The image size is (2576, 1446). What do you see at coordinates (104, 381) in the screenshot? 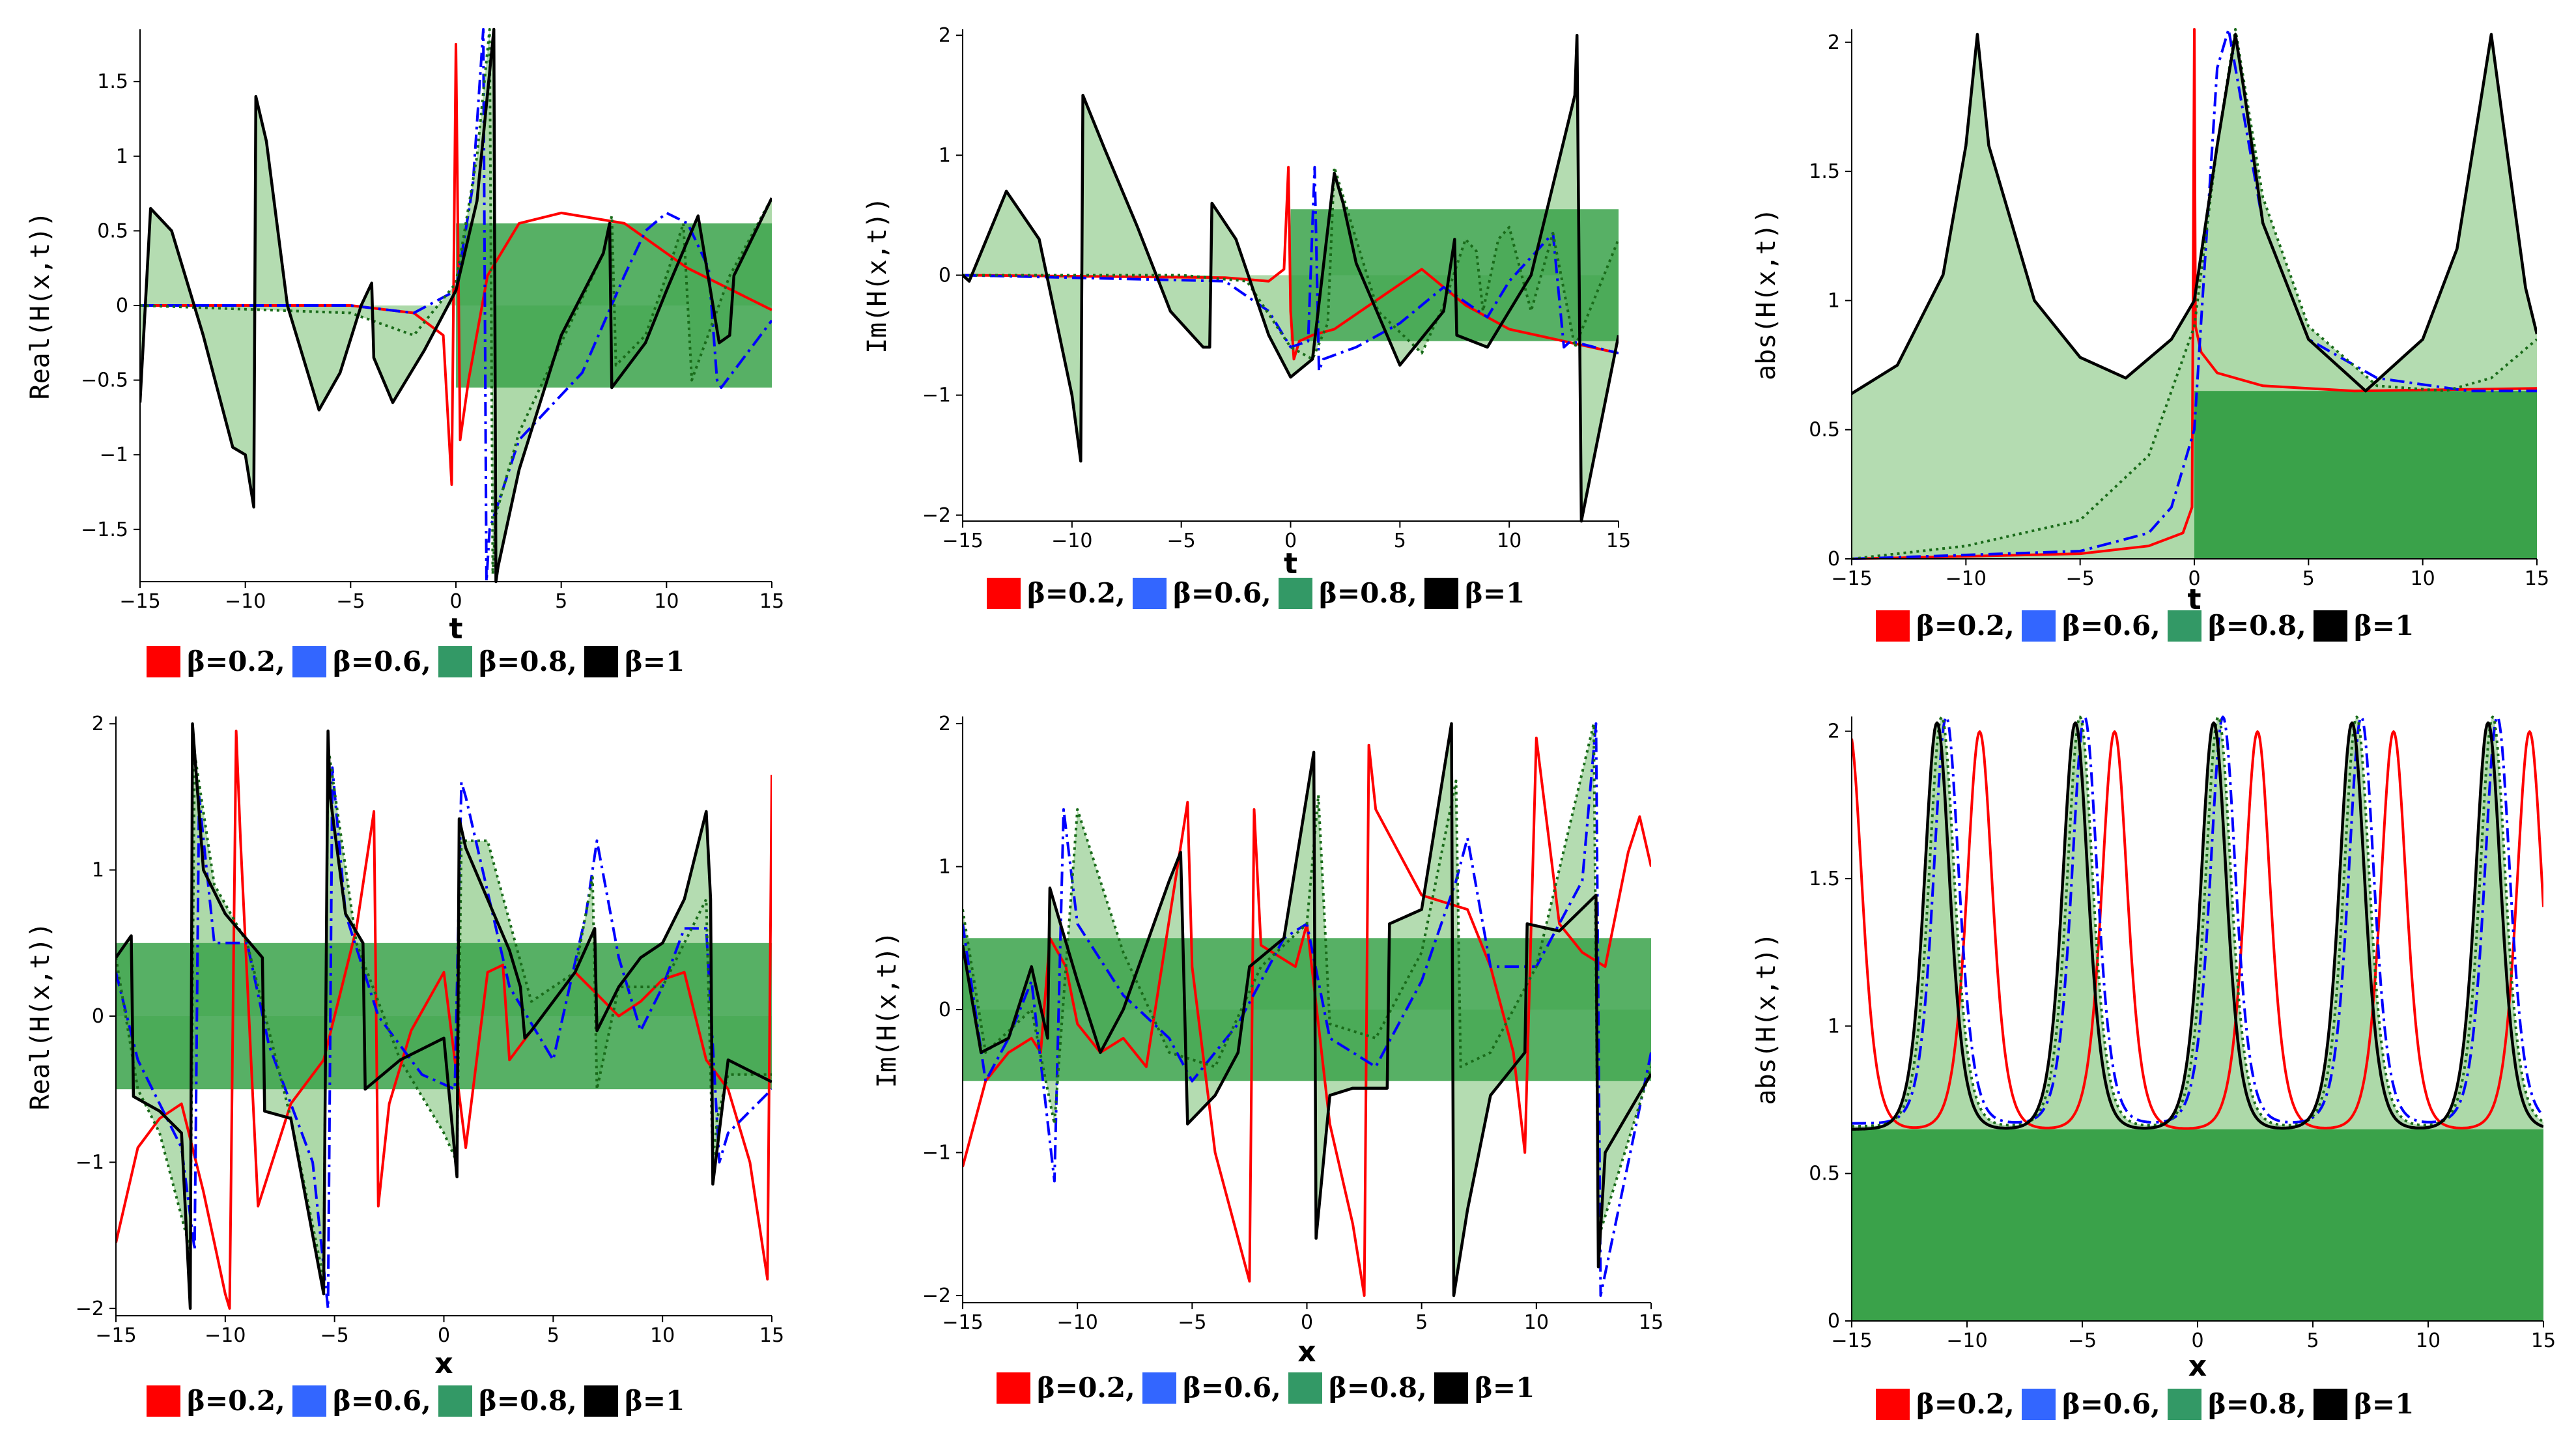
I see `y-tick-label: −0.5` at bounding box center [104, 381].